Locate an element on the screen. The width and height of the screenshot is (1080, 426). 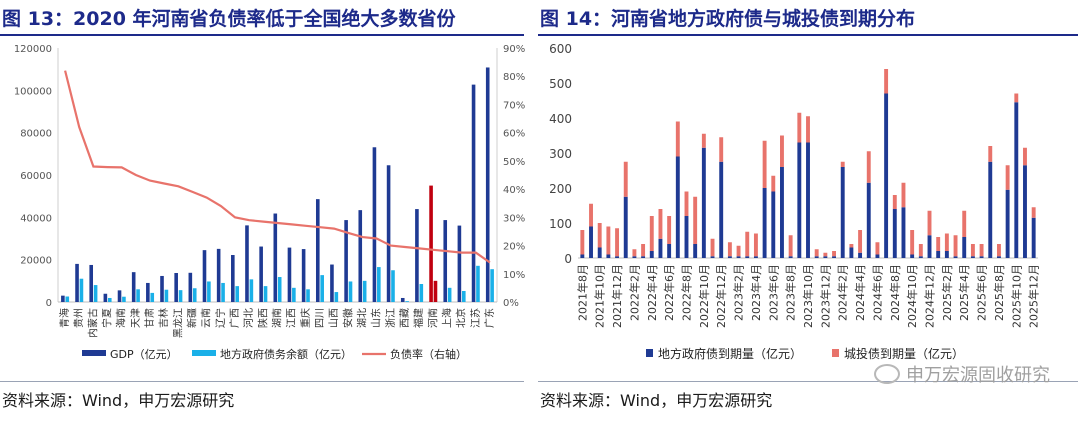
x-tick-label: 江苏 is located at coordinates (475, 318).